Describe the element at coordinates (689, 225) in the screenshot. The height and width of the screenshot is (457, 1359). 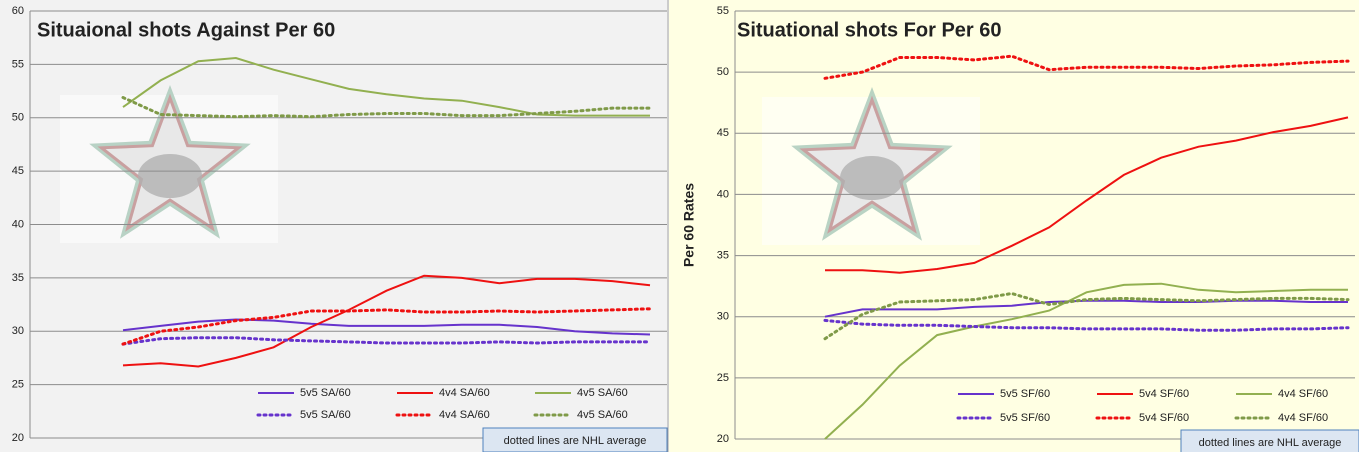
I see `y-axis-label: Per 60 Rates` at that location.